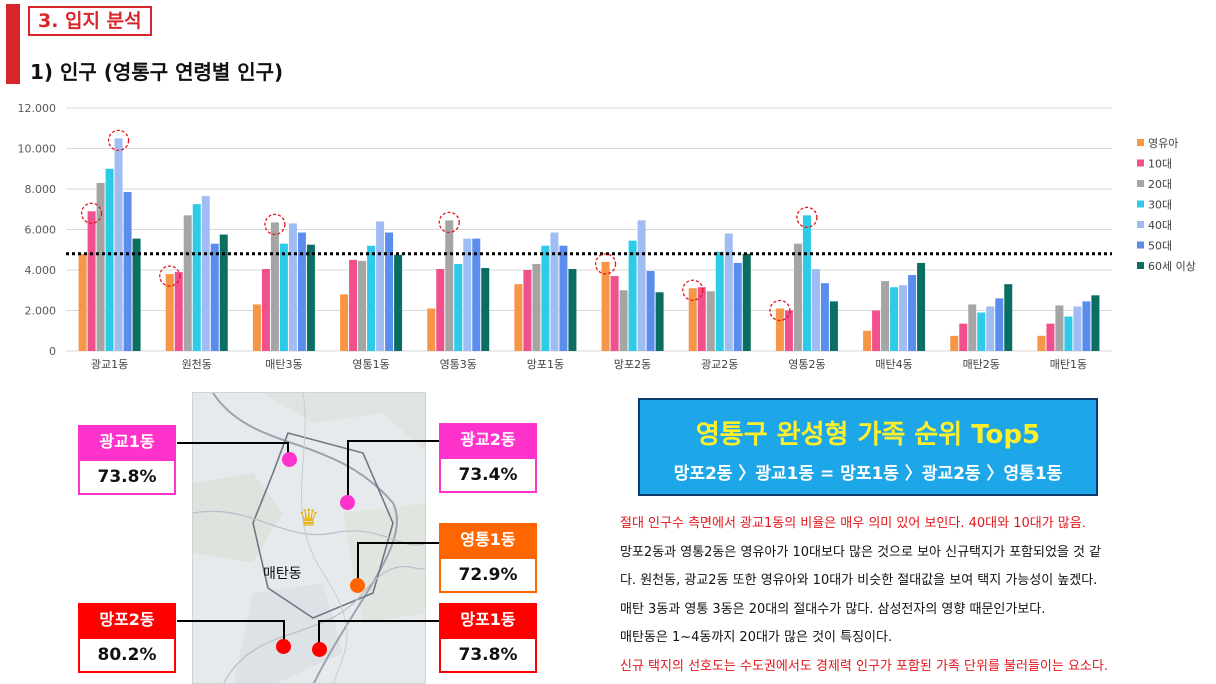  What do you see at coordinates (90, 21) in the screenshot?
I see `section-title-box: 3. 입지 분석` at bounding box center [90, 21].